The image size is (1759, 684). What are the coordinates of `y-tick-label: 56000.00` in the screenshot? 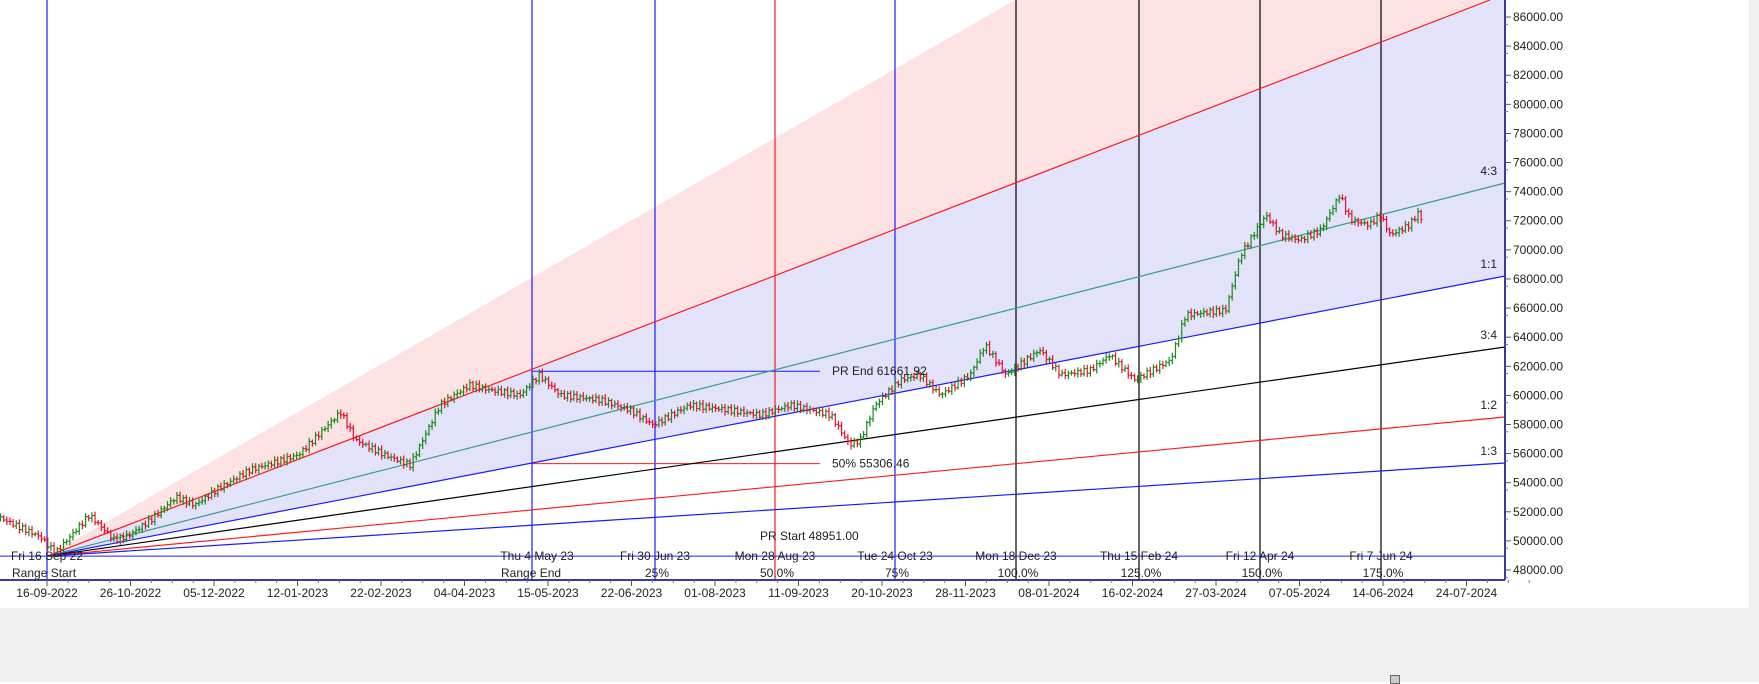 It's located at (1538, 454).